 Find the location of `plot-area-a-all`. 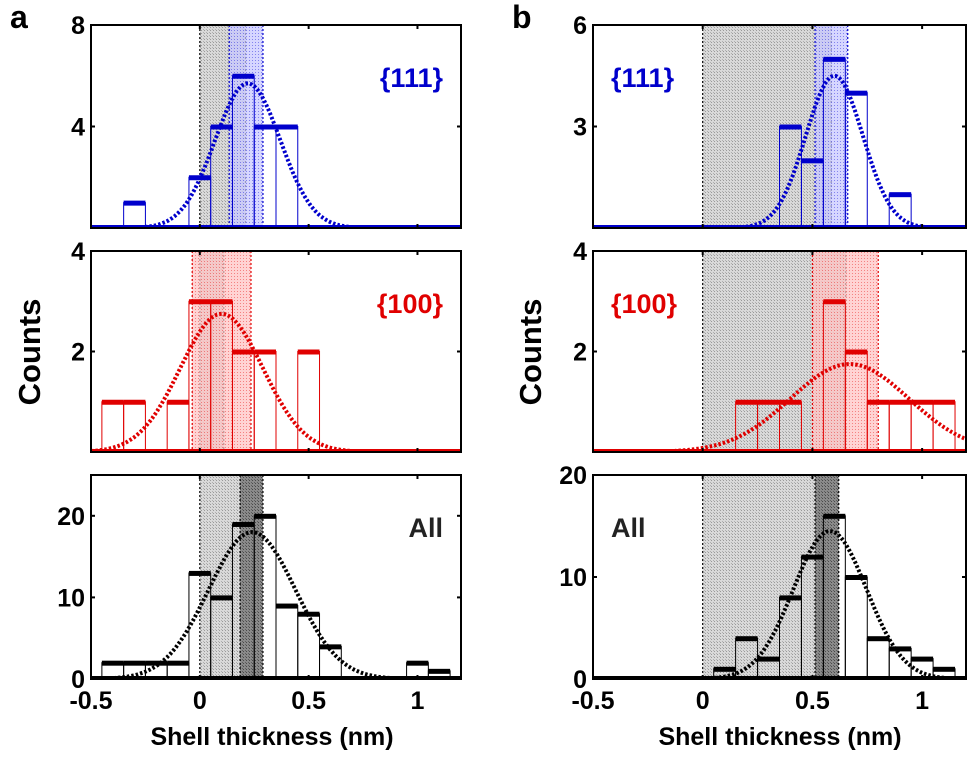

plot-area-a-all is located at coordinates (276, 577).